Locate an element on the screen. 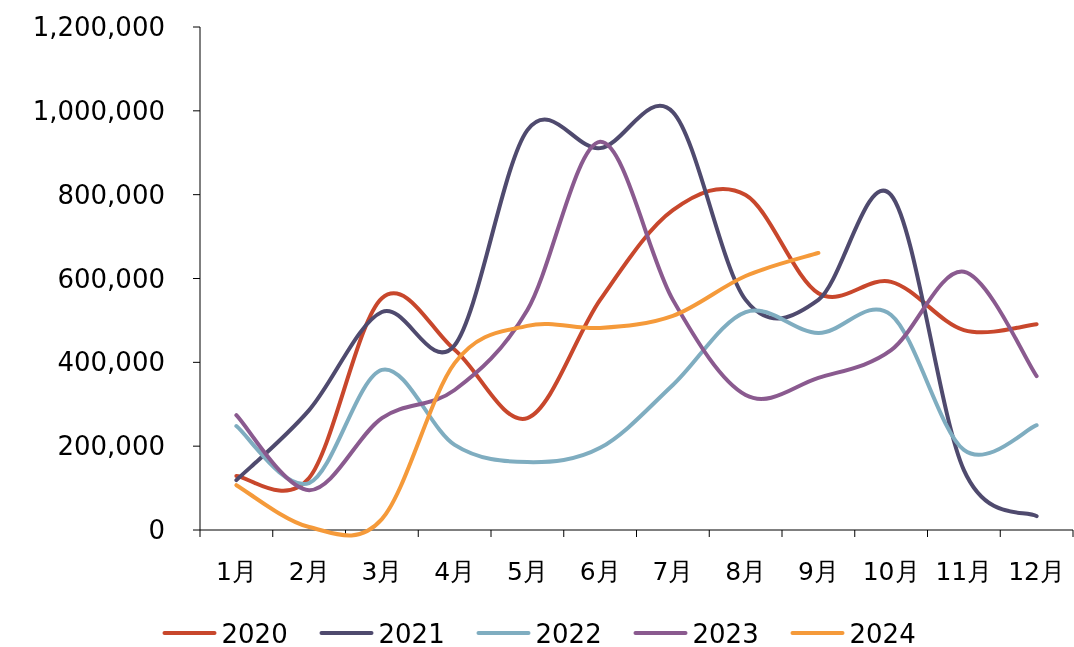 This screenshot has height=647, width=1074. x-tick-label: 8月 is located at coordinates (746, 571).